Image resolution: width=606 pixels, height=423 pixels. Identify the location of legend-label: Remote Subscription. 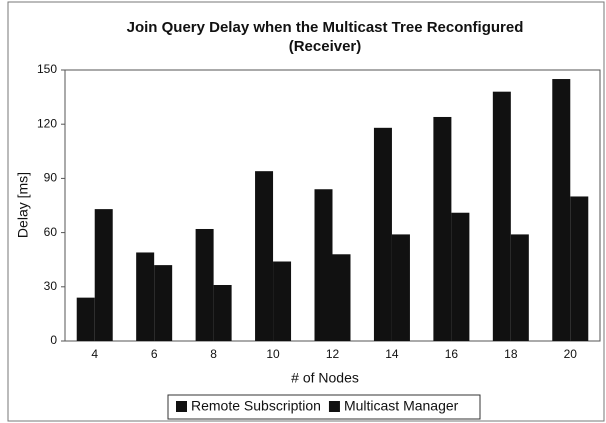
(256, 406).